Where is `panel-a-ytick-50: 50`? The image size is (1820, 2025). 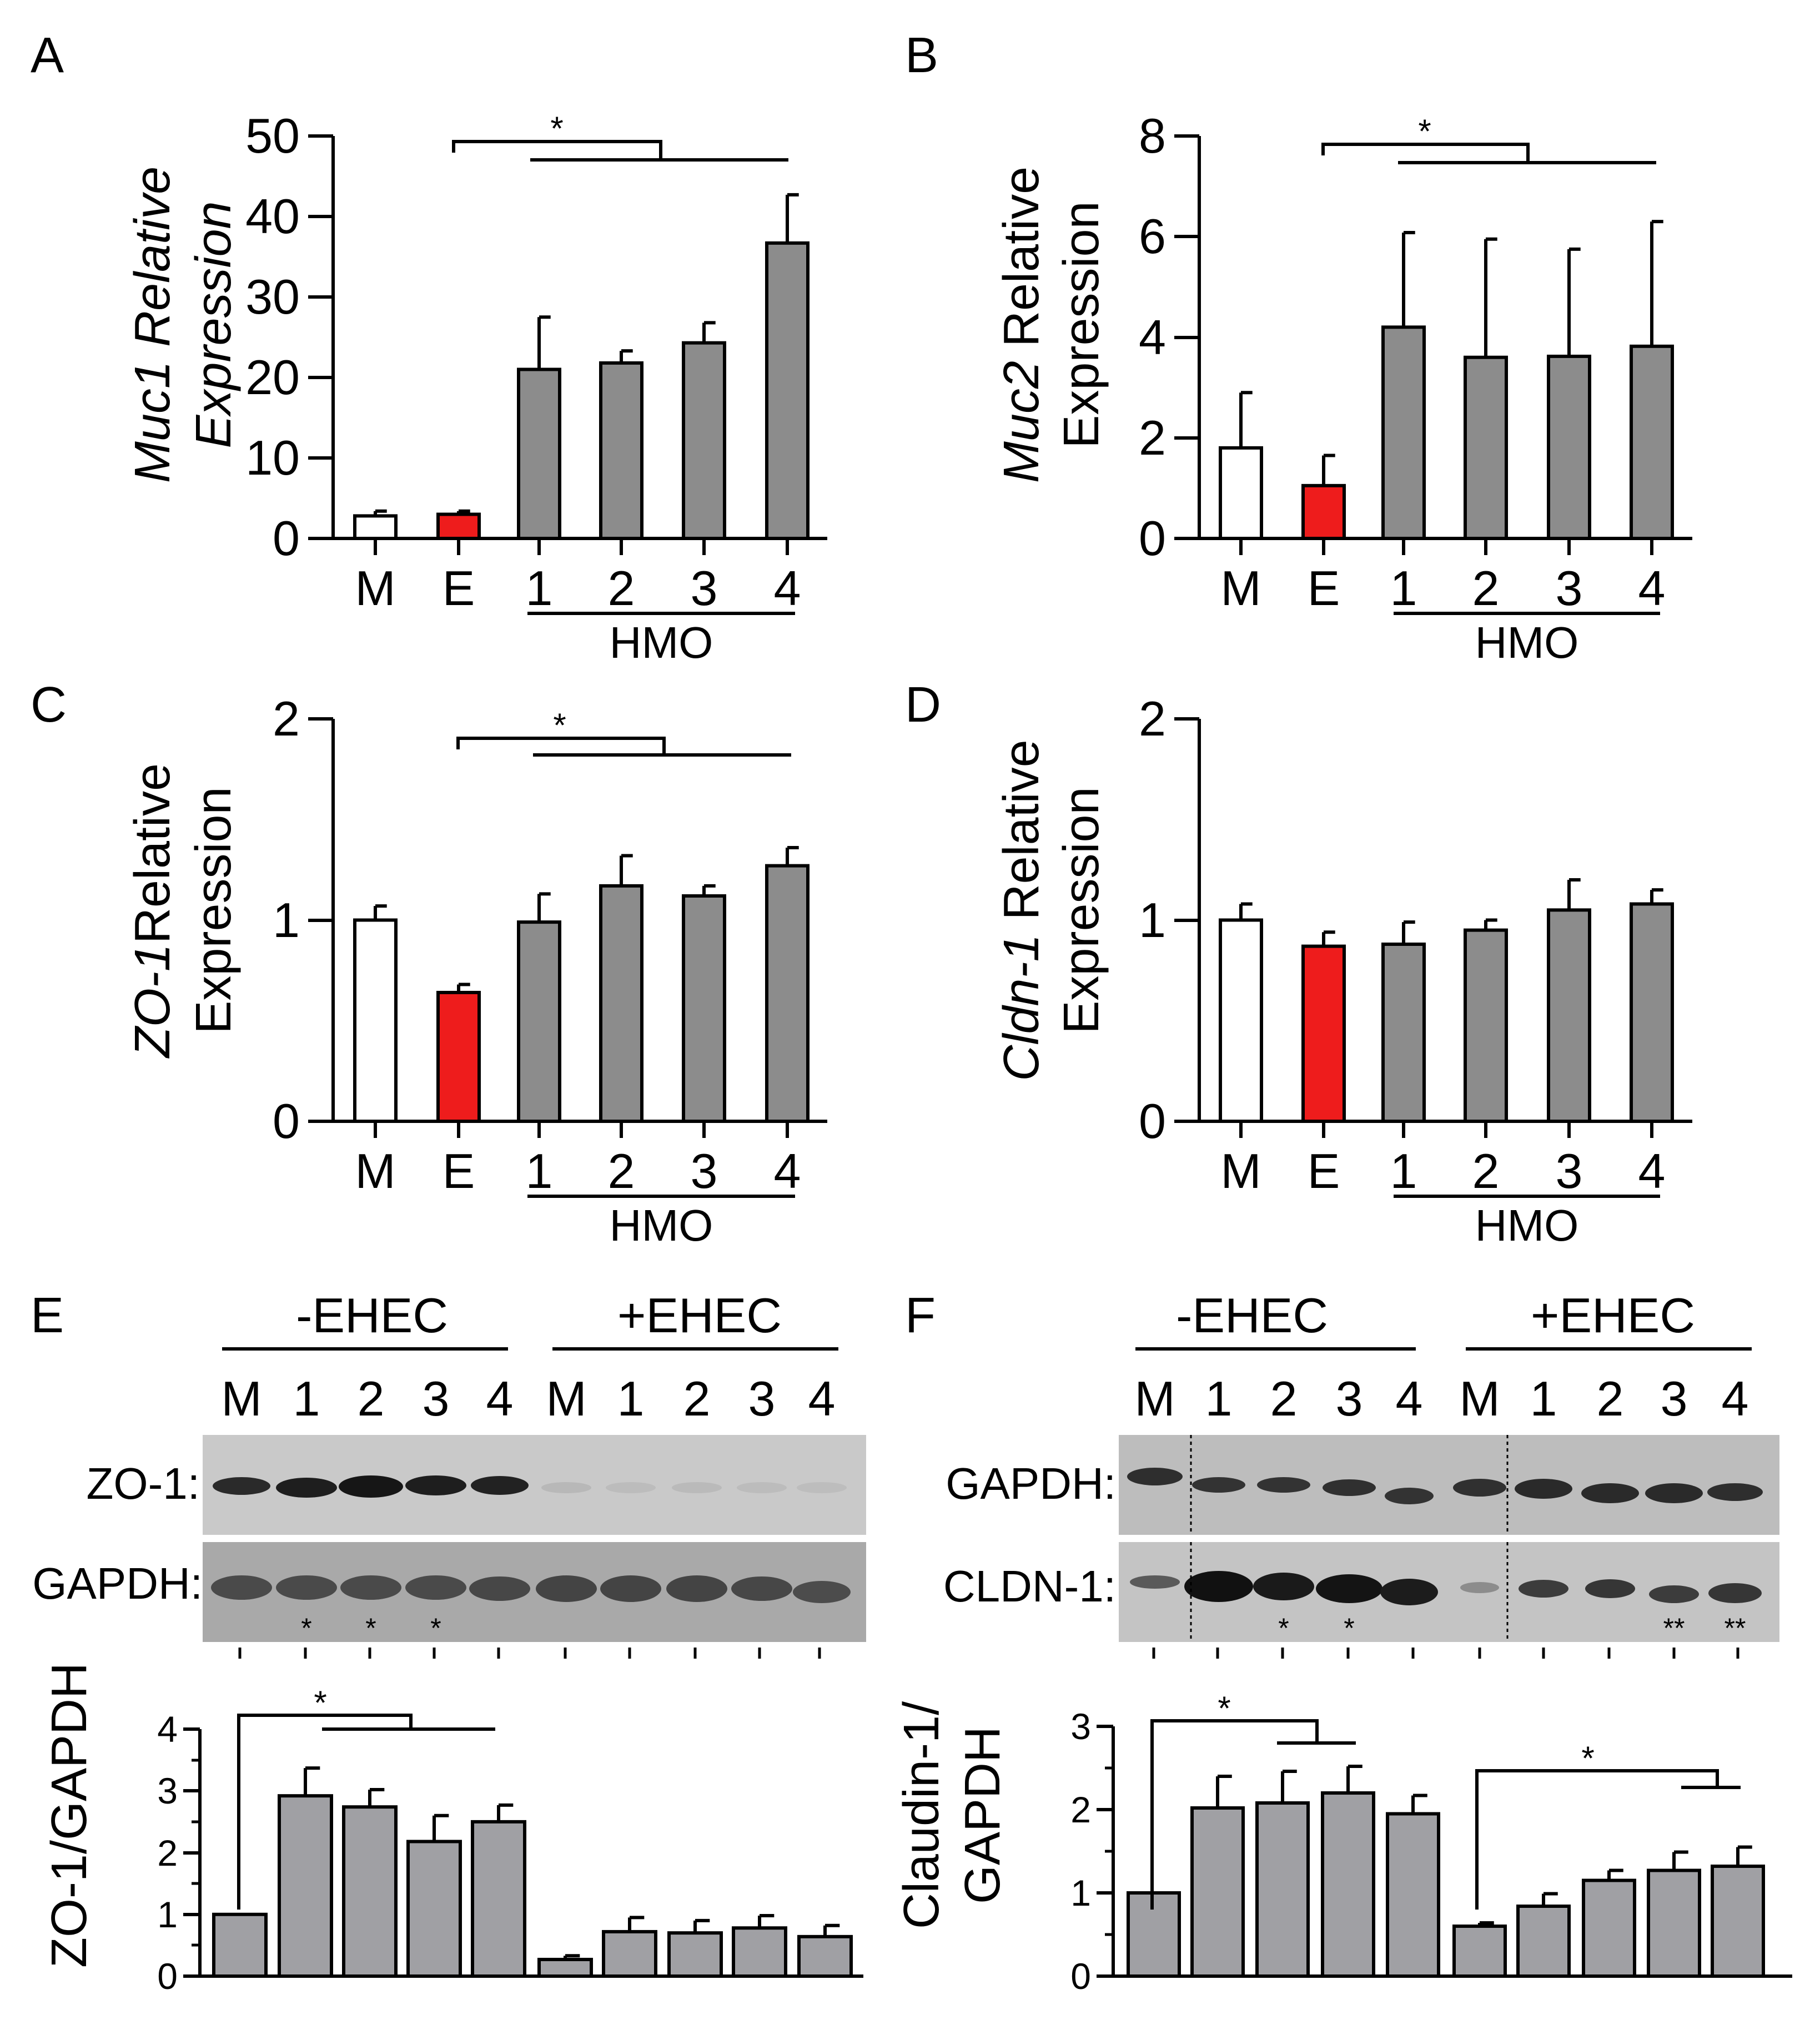
panel-a-ytick-50: 50 is located at coordinates (272, 135).